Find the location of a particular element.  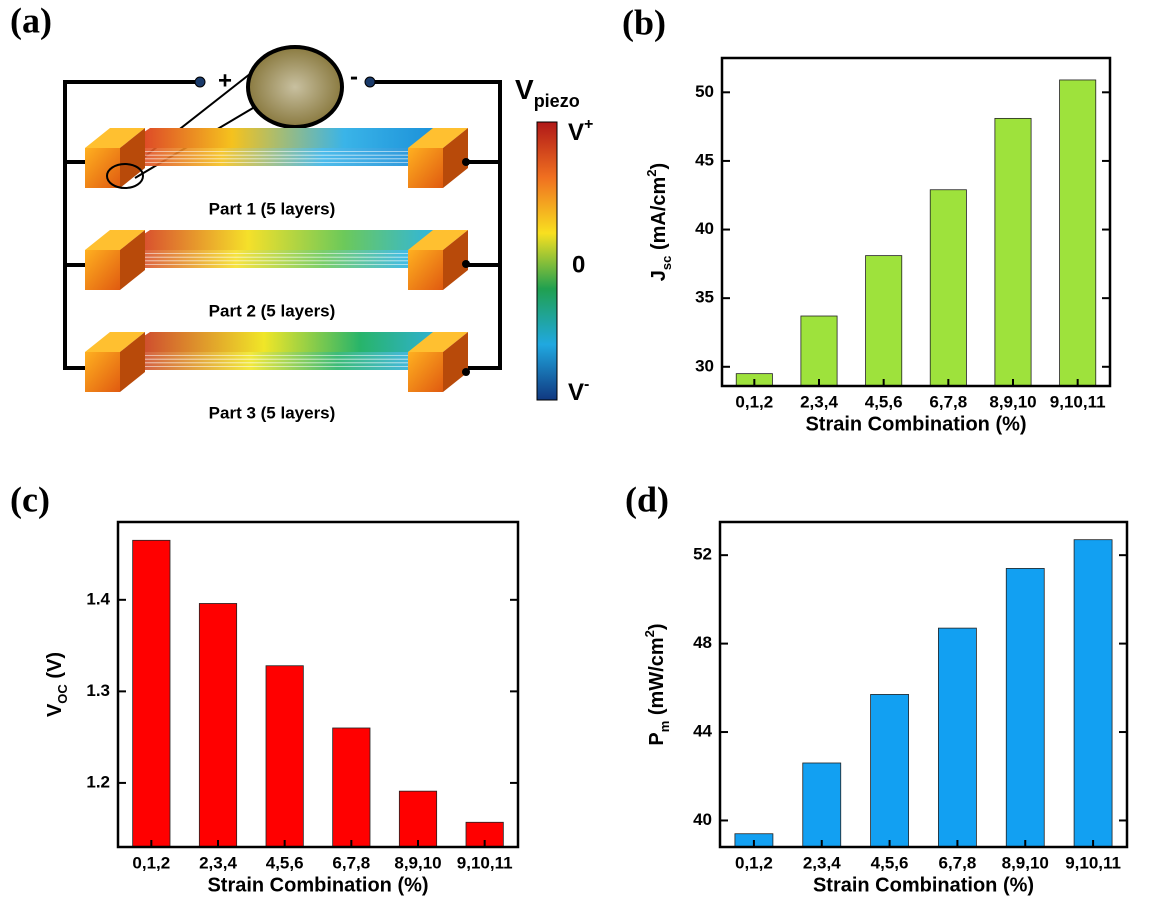

colorbar-title: Vpiezo is located at coordinates (547, 92).